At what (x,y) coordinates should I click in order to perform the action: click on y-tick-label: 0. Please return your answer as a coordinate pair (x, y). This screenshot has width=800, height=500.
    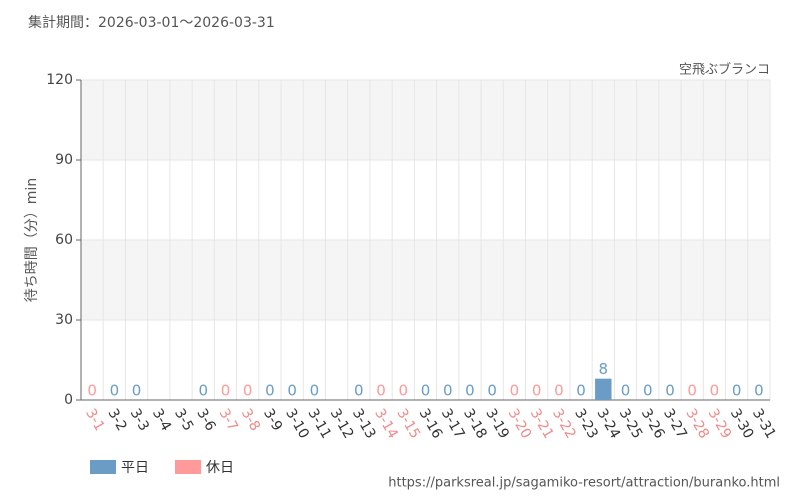
    Looking at the image, I should click on (68, 400).